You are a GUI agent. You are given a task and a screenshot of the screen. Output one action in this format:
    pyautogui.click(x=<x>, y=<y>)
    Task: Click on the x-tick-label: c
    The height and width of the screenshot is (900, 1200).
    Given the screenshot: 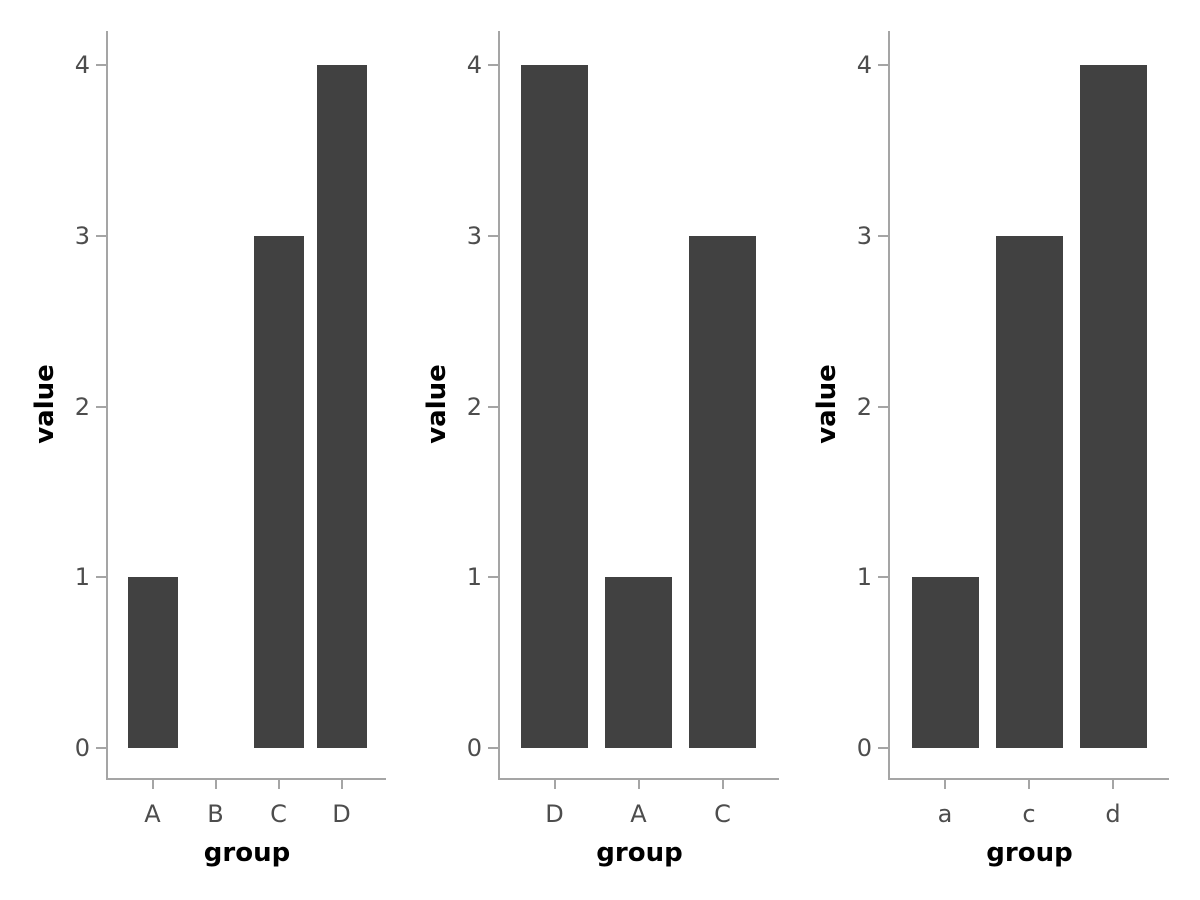 What is the action you would take?
    pyautogui.click(x=1029, y=814)
    